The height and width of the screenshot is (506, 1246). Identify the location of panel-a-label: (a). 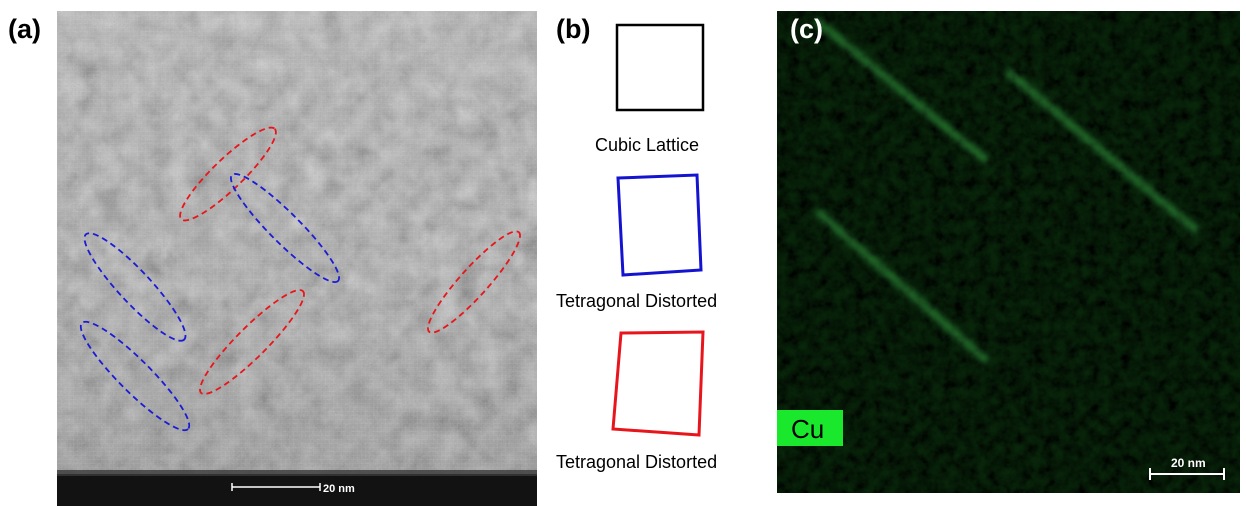
(24, 29).